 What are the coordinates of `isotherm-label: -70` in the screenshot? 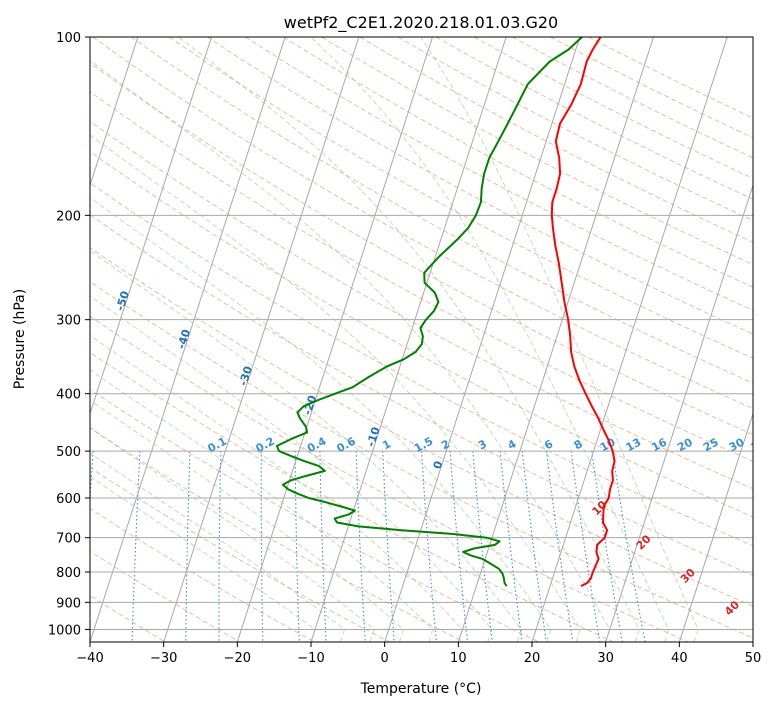 It's located at (7, 207).